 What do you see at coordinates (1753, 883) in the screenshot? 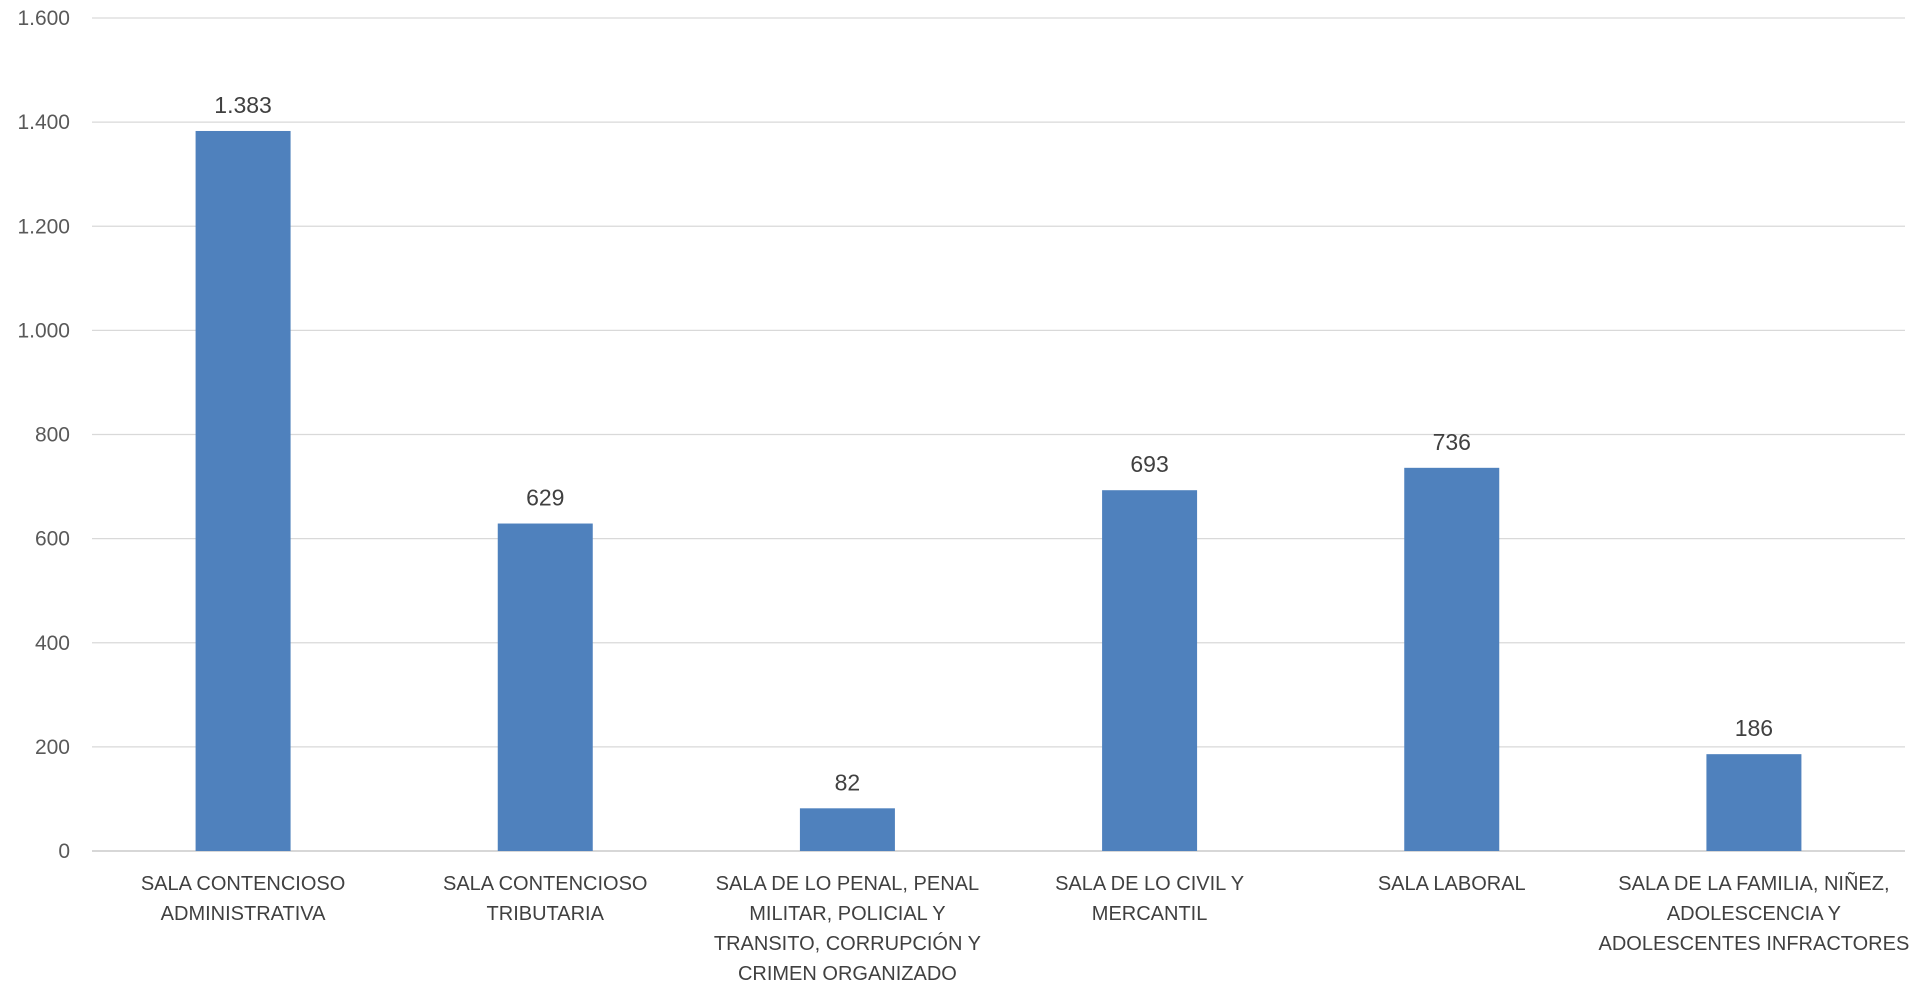
I see `category-label: SALA DE LA FAMILIA, NIÑEZ,` at bounding box center [1753, 883].